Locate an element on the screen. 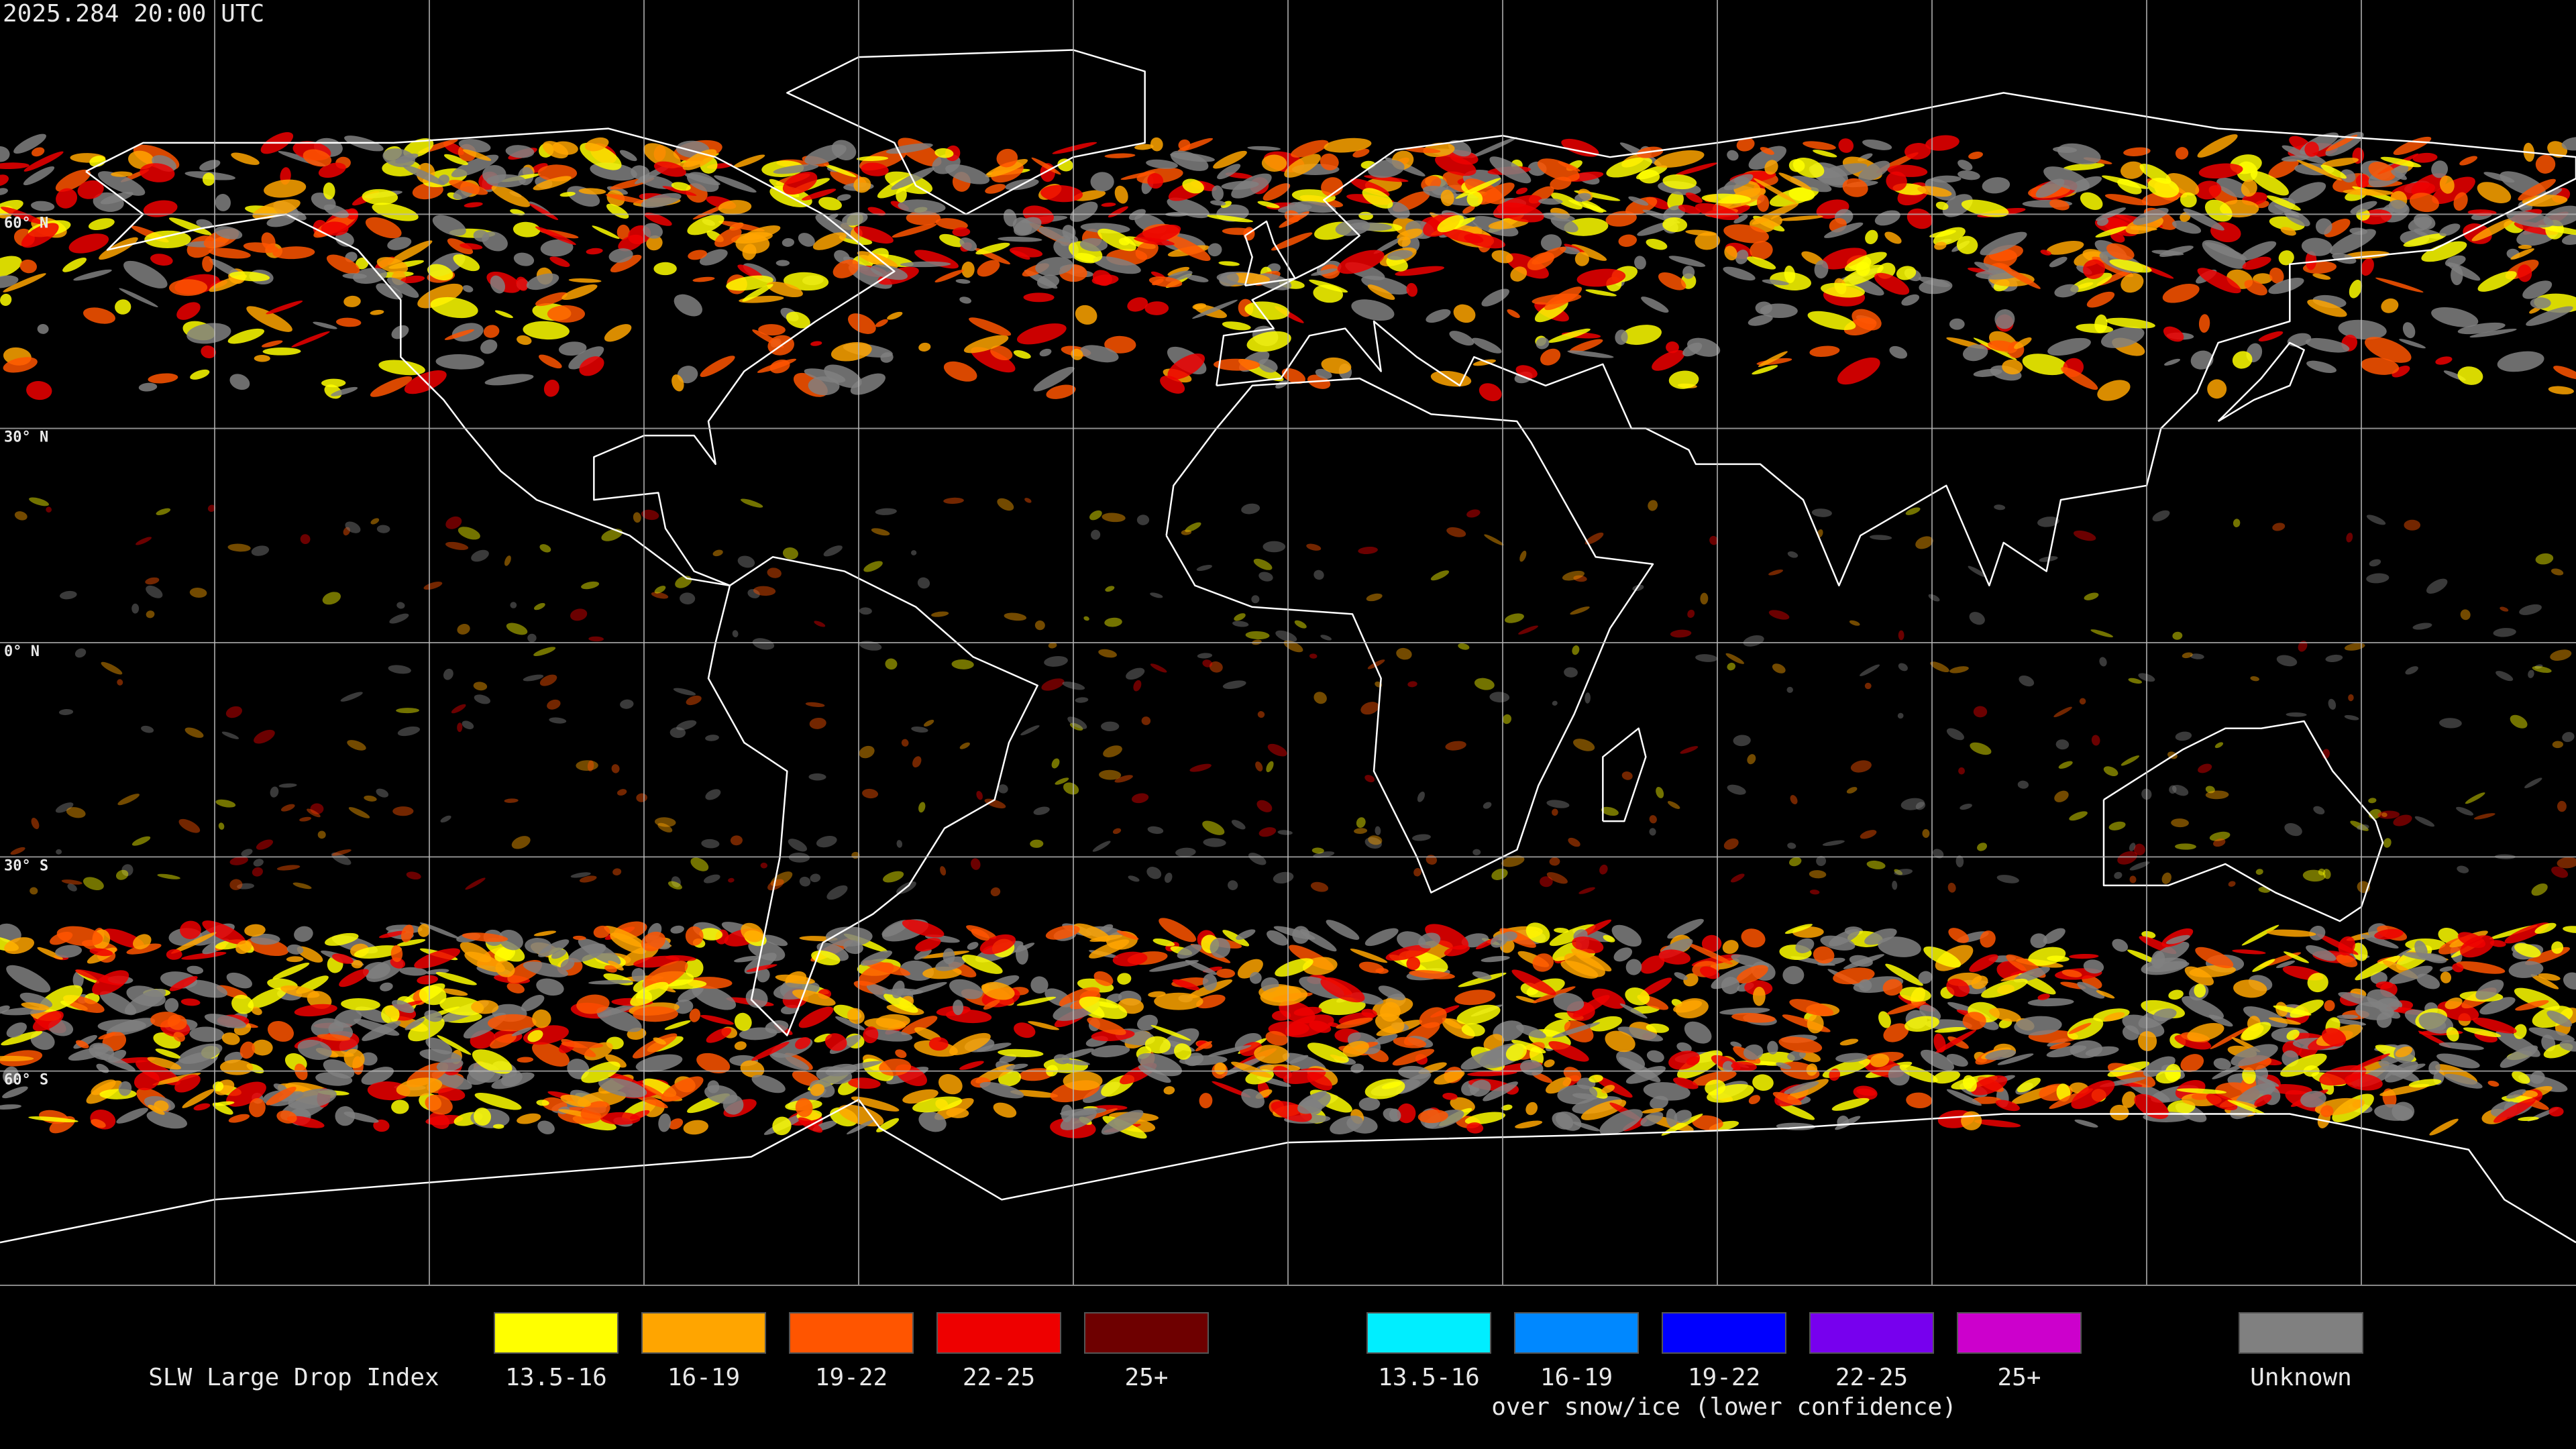 Image resolution: width=2576 pixels, height=1449 pixels. legend-swatch is located at coordinates (556, 1333).